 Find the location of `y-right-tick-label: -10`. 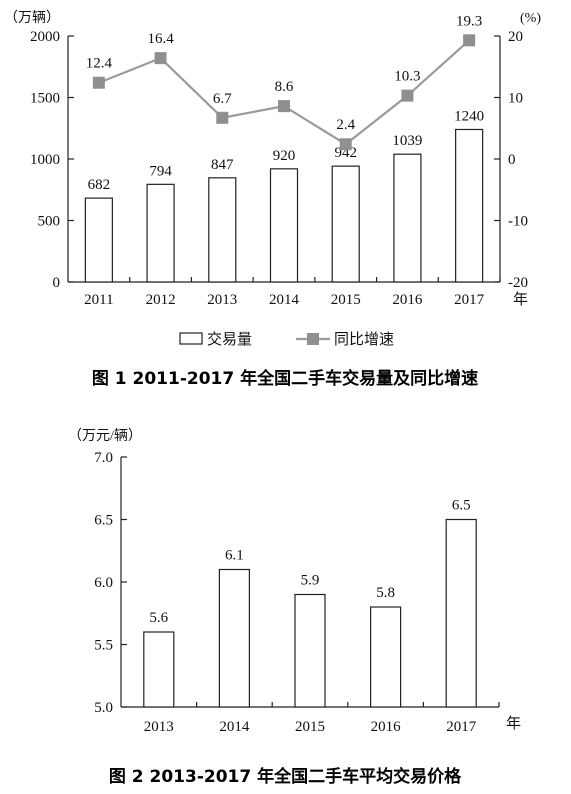

y-right-tick-label: -10 is located at coordinates (518, 222).